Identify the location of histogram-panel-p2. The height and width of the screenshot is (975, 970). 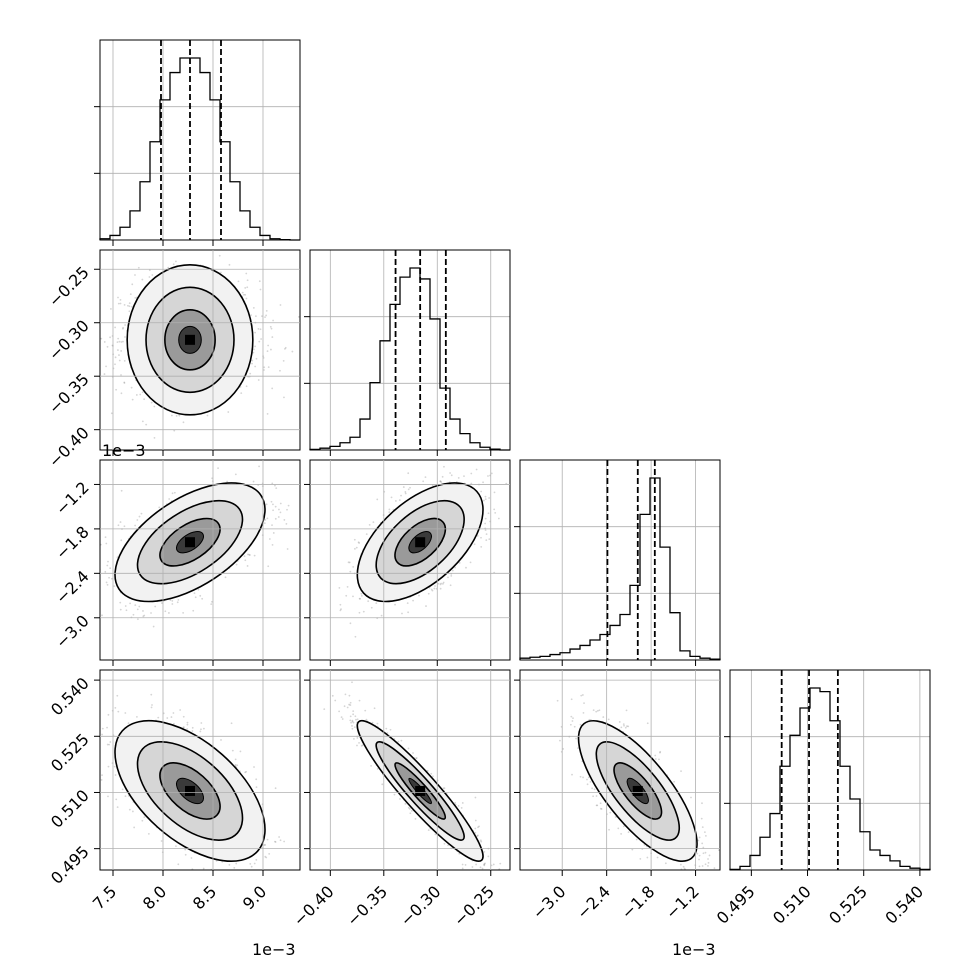
(617, 563).